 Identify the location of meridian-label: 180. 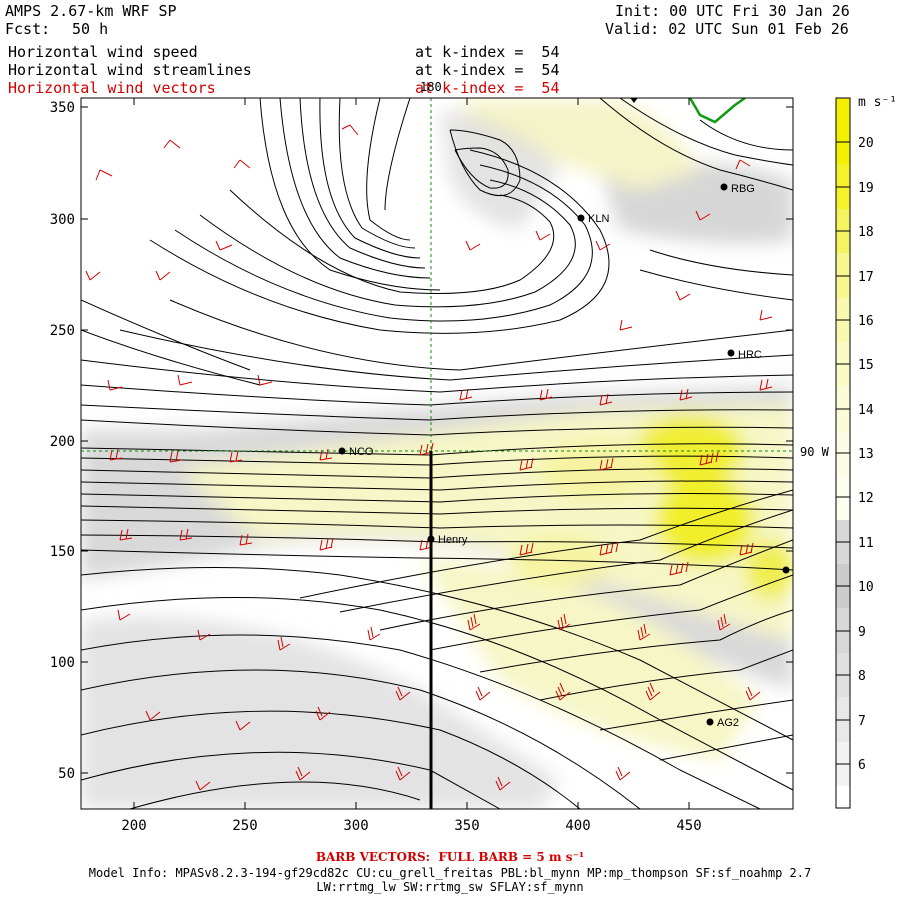
(431, 87).